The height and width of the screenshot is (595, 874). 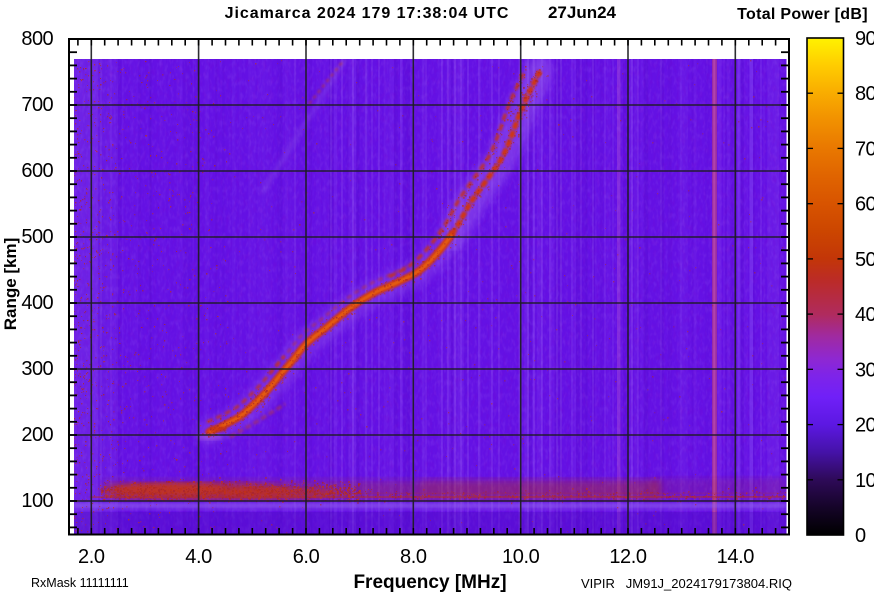 I want to click on svg-text: 10.0, so click(x=521, y=557).